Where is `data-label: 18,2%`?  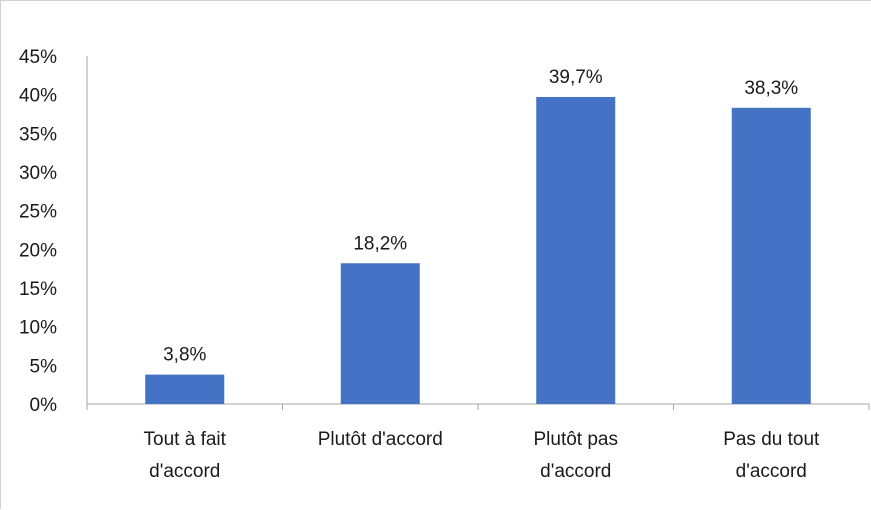 data-label: 18,2% is located at coordinates (380, 243).